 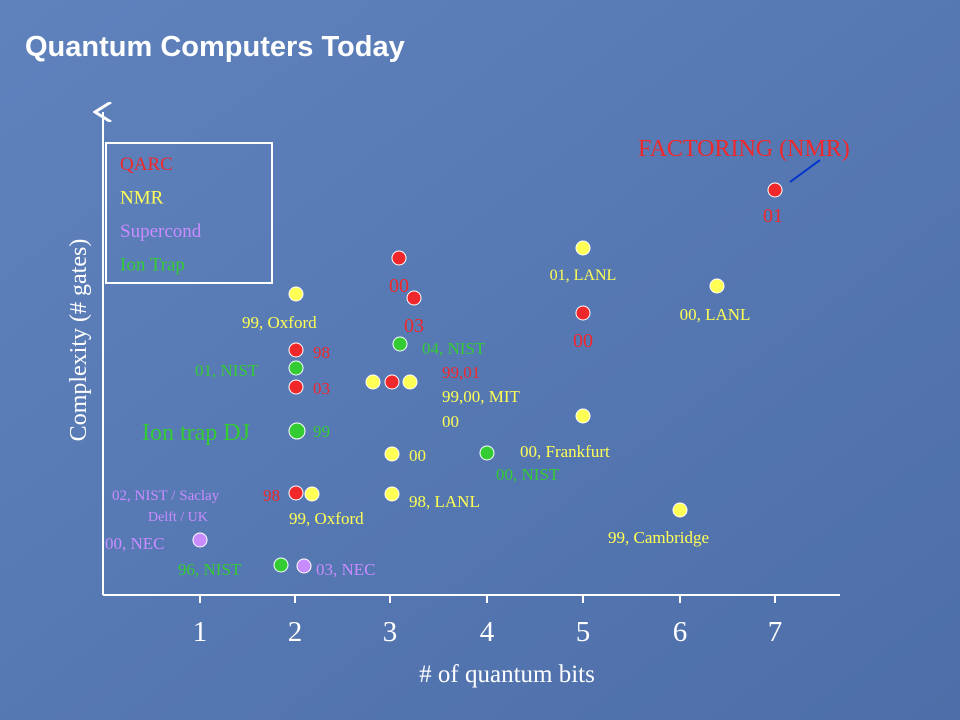 I want to click on x-tick-label: 3, so click(x=390, y=632).